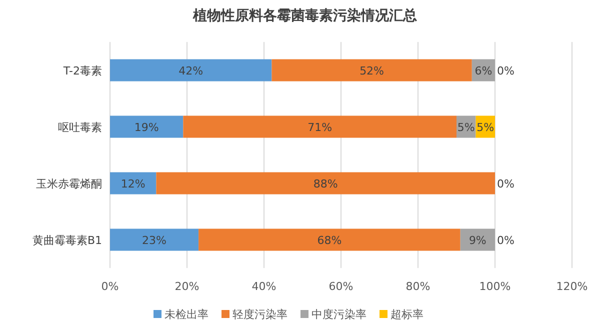 This screenshot has width=590, height=331. What do you see at coordinates (418, 286) in the screenshot?
I see `x-tick-label: 80%` at bounding box center [418, 286].